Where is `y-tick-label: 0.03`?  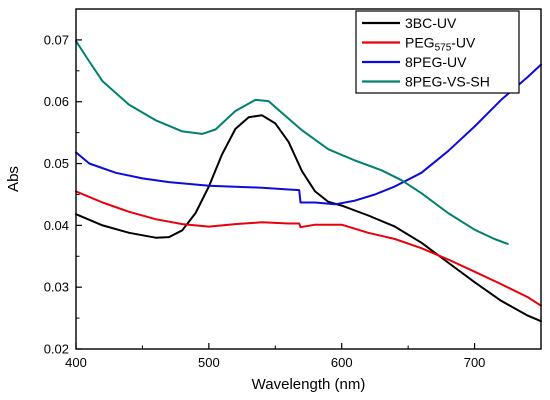 y-tick-label: 0.03 is located at coordinates (56, 287).